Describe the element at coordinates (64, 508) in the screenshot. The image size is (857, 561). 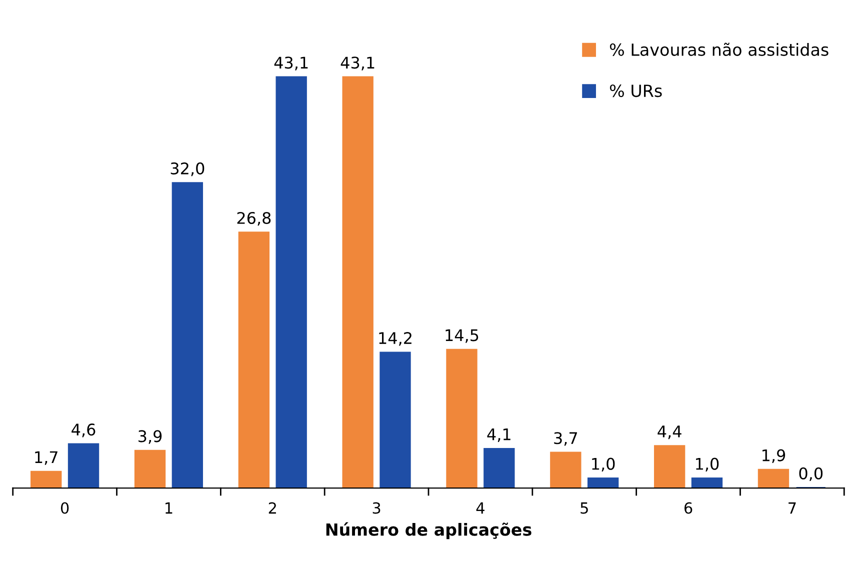
I see `x-tick-label: 0` at that location.